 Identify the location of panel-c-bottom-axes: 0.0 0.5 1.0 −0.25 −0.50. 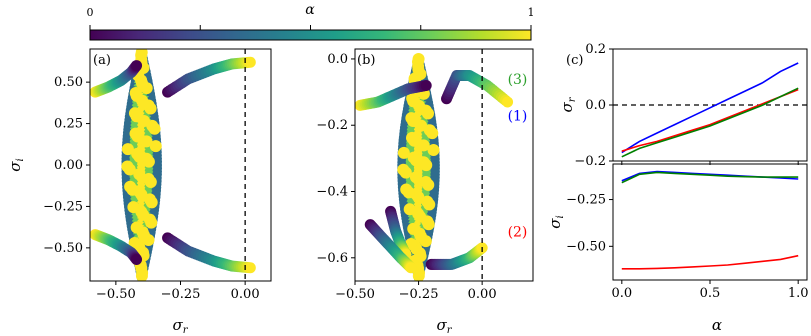
(687, 247).